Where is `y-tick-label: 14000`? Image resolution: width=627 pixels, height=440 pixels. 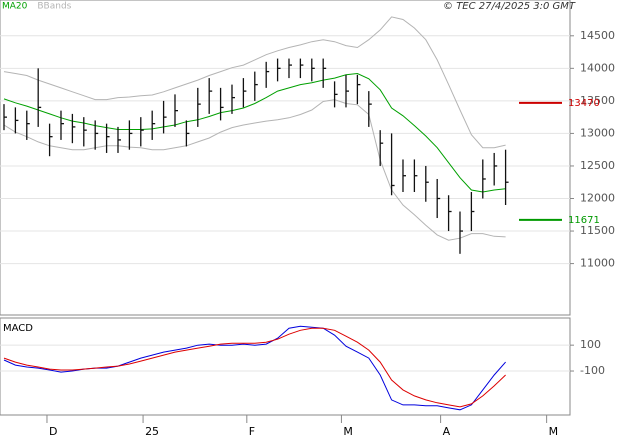 y-tick-label: 14000 is located at coordinates (597, 67).